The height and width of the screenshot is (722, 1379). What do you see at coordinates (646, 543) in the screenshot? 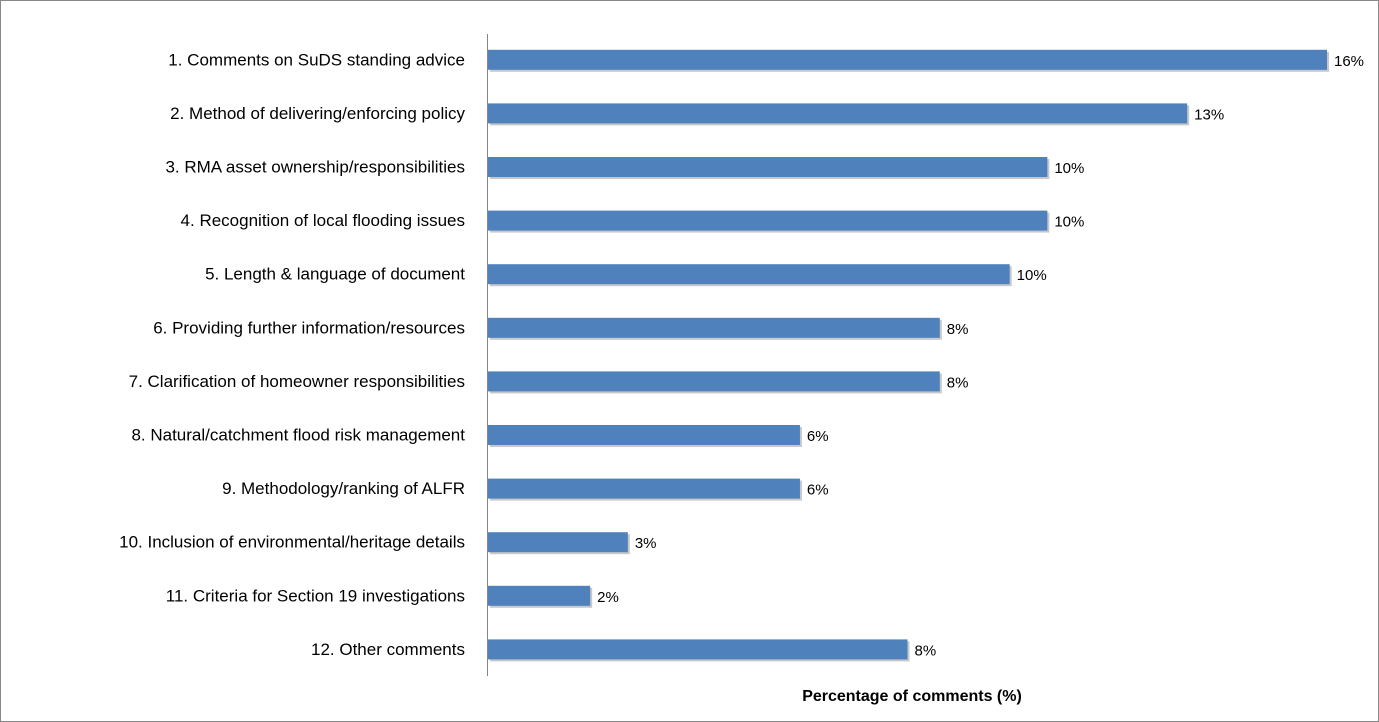
I see `value-label: 3%` at bounding box center [646, 543].